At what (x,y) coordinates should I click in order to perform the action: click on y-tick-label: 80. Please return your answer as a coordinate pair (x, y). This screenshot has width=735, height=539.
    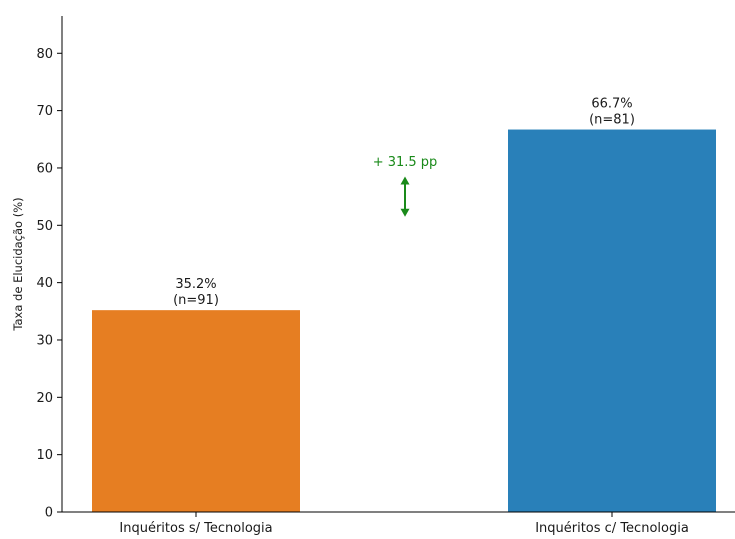
    Looking at the image, I should click on (44, 54).